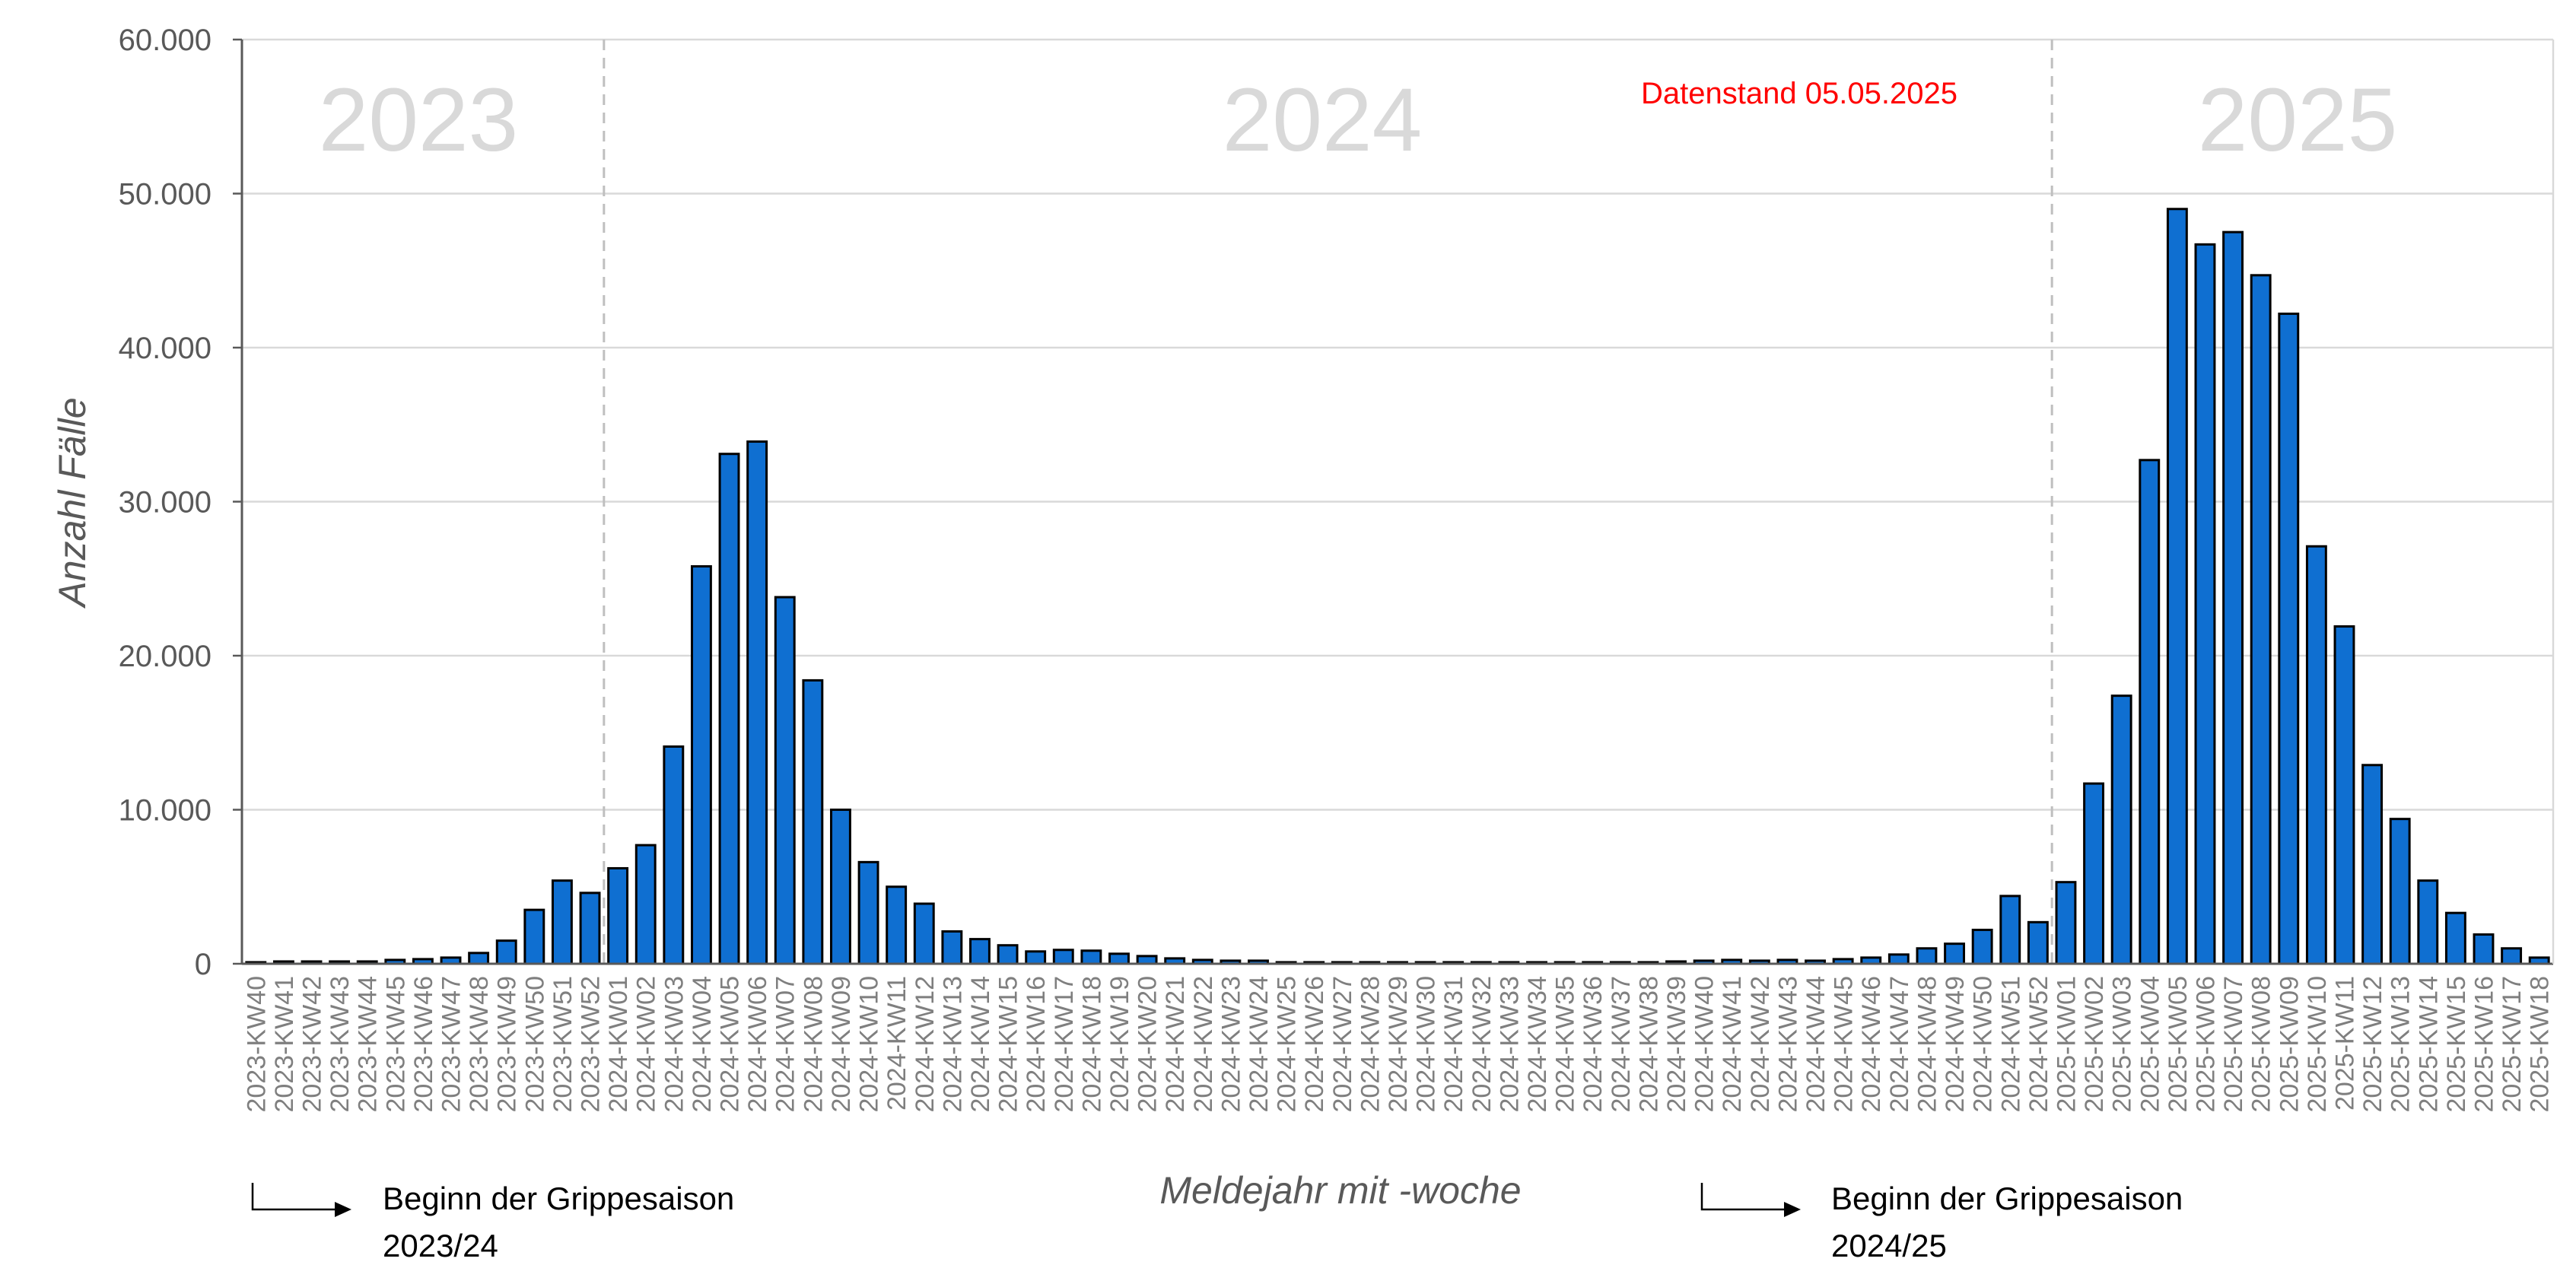  What do you see at coordinates (1148, 1044) in the screenshot?
I see `x-tick-label: 2024-KW20` at bounding box center [1148, 1044].